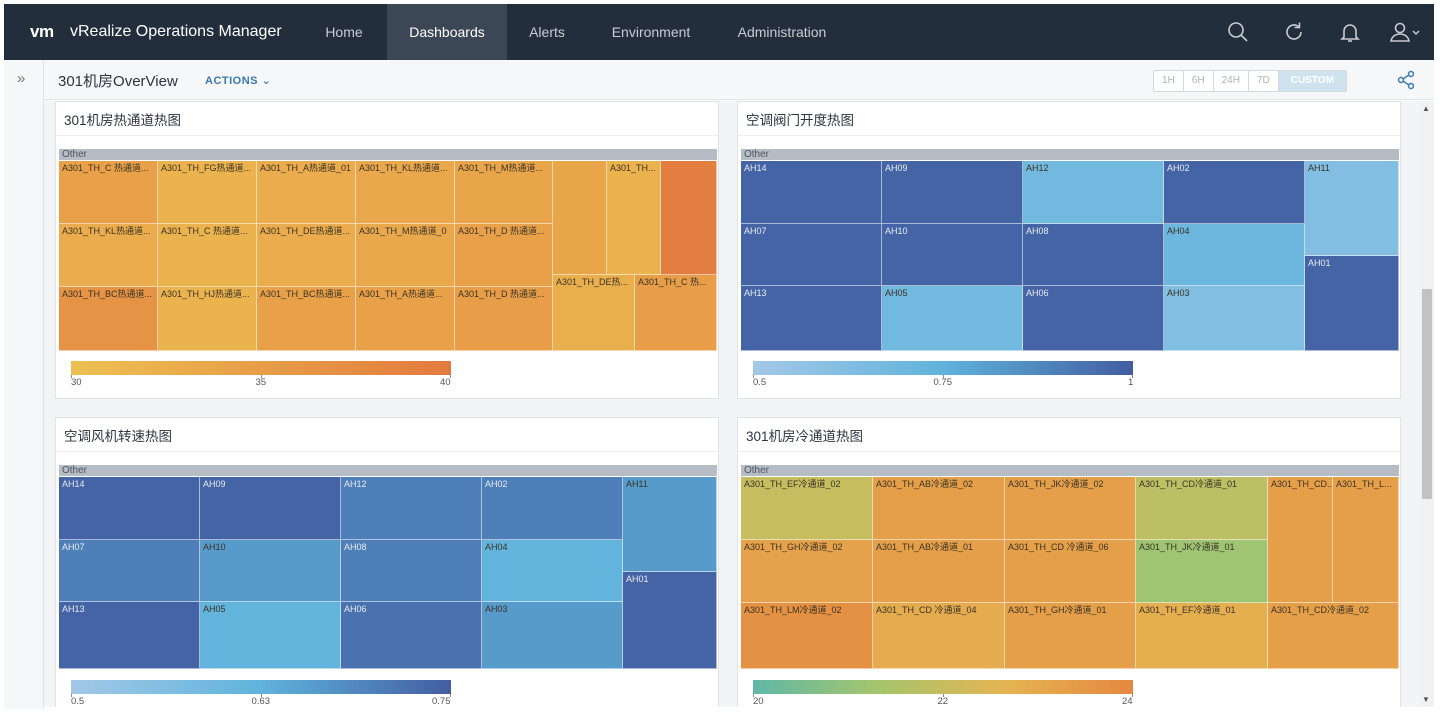 This screenshot has height=713, width=1440. I want to click on treemap-cell: A301_TH_GH冷通道_01, so click(1070, 636).